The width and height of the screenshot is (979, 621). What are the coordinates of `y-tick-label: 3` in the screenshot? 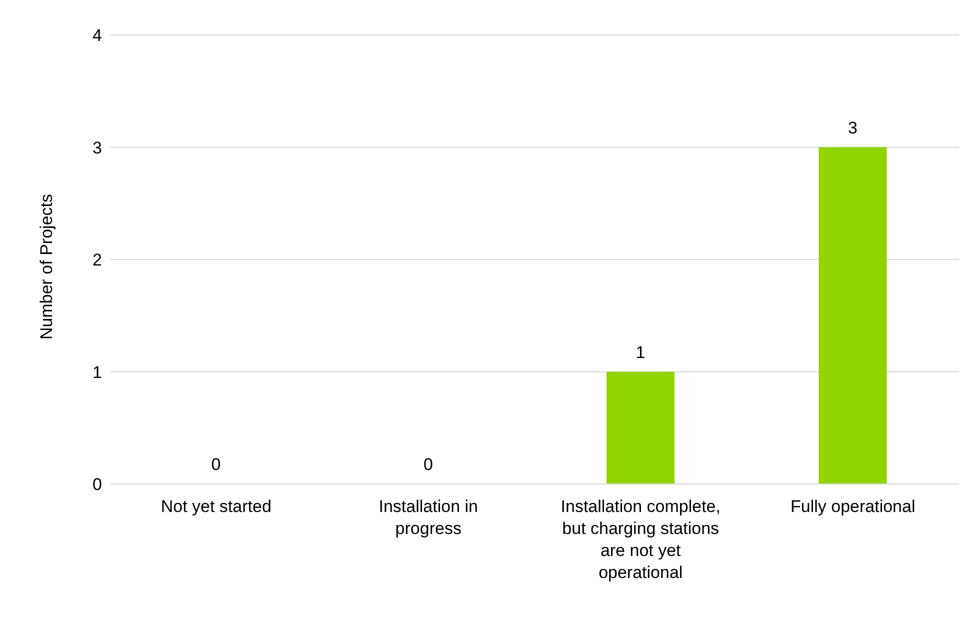 It's located at (97, 148).